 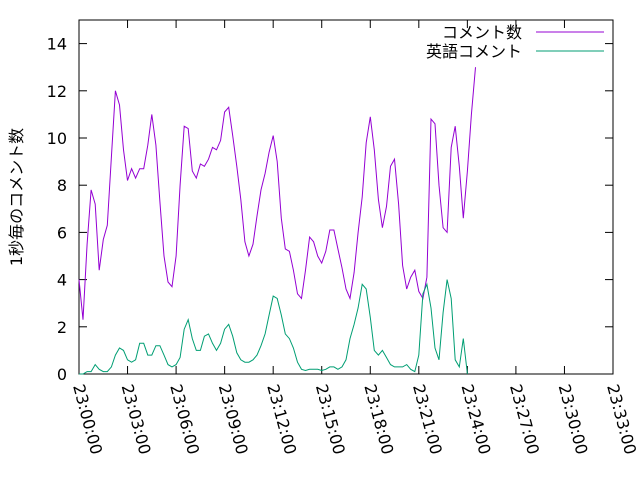 I want to click on y-tick-label: 14, so click(x=57, y=44).